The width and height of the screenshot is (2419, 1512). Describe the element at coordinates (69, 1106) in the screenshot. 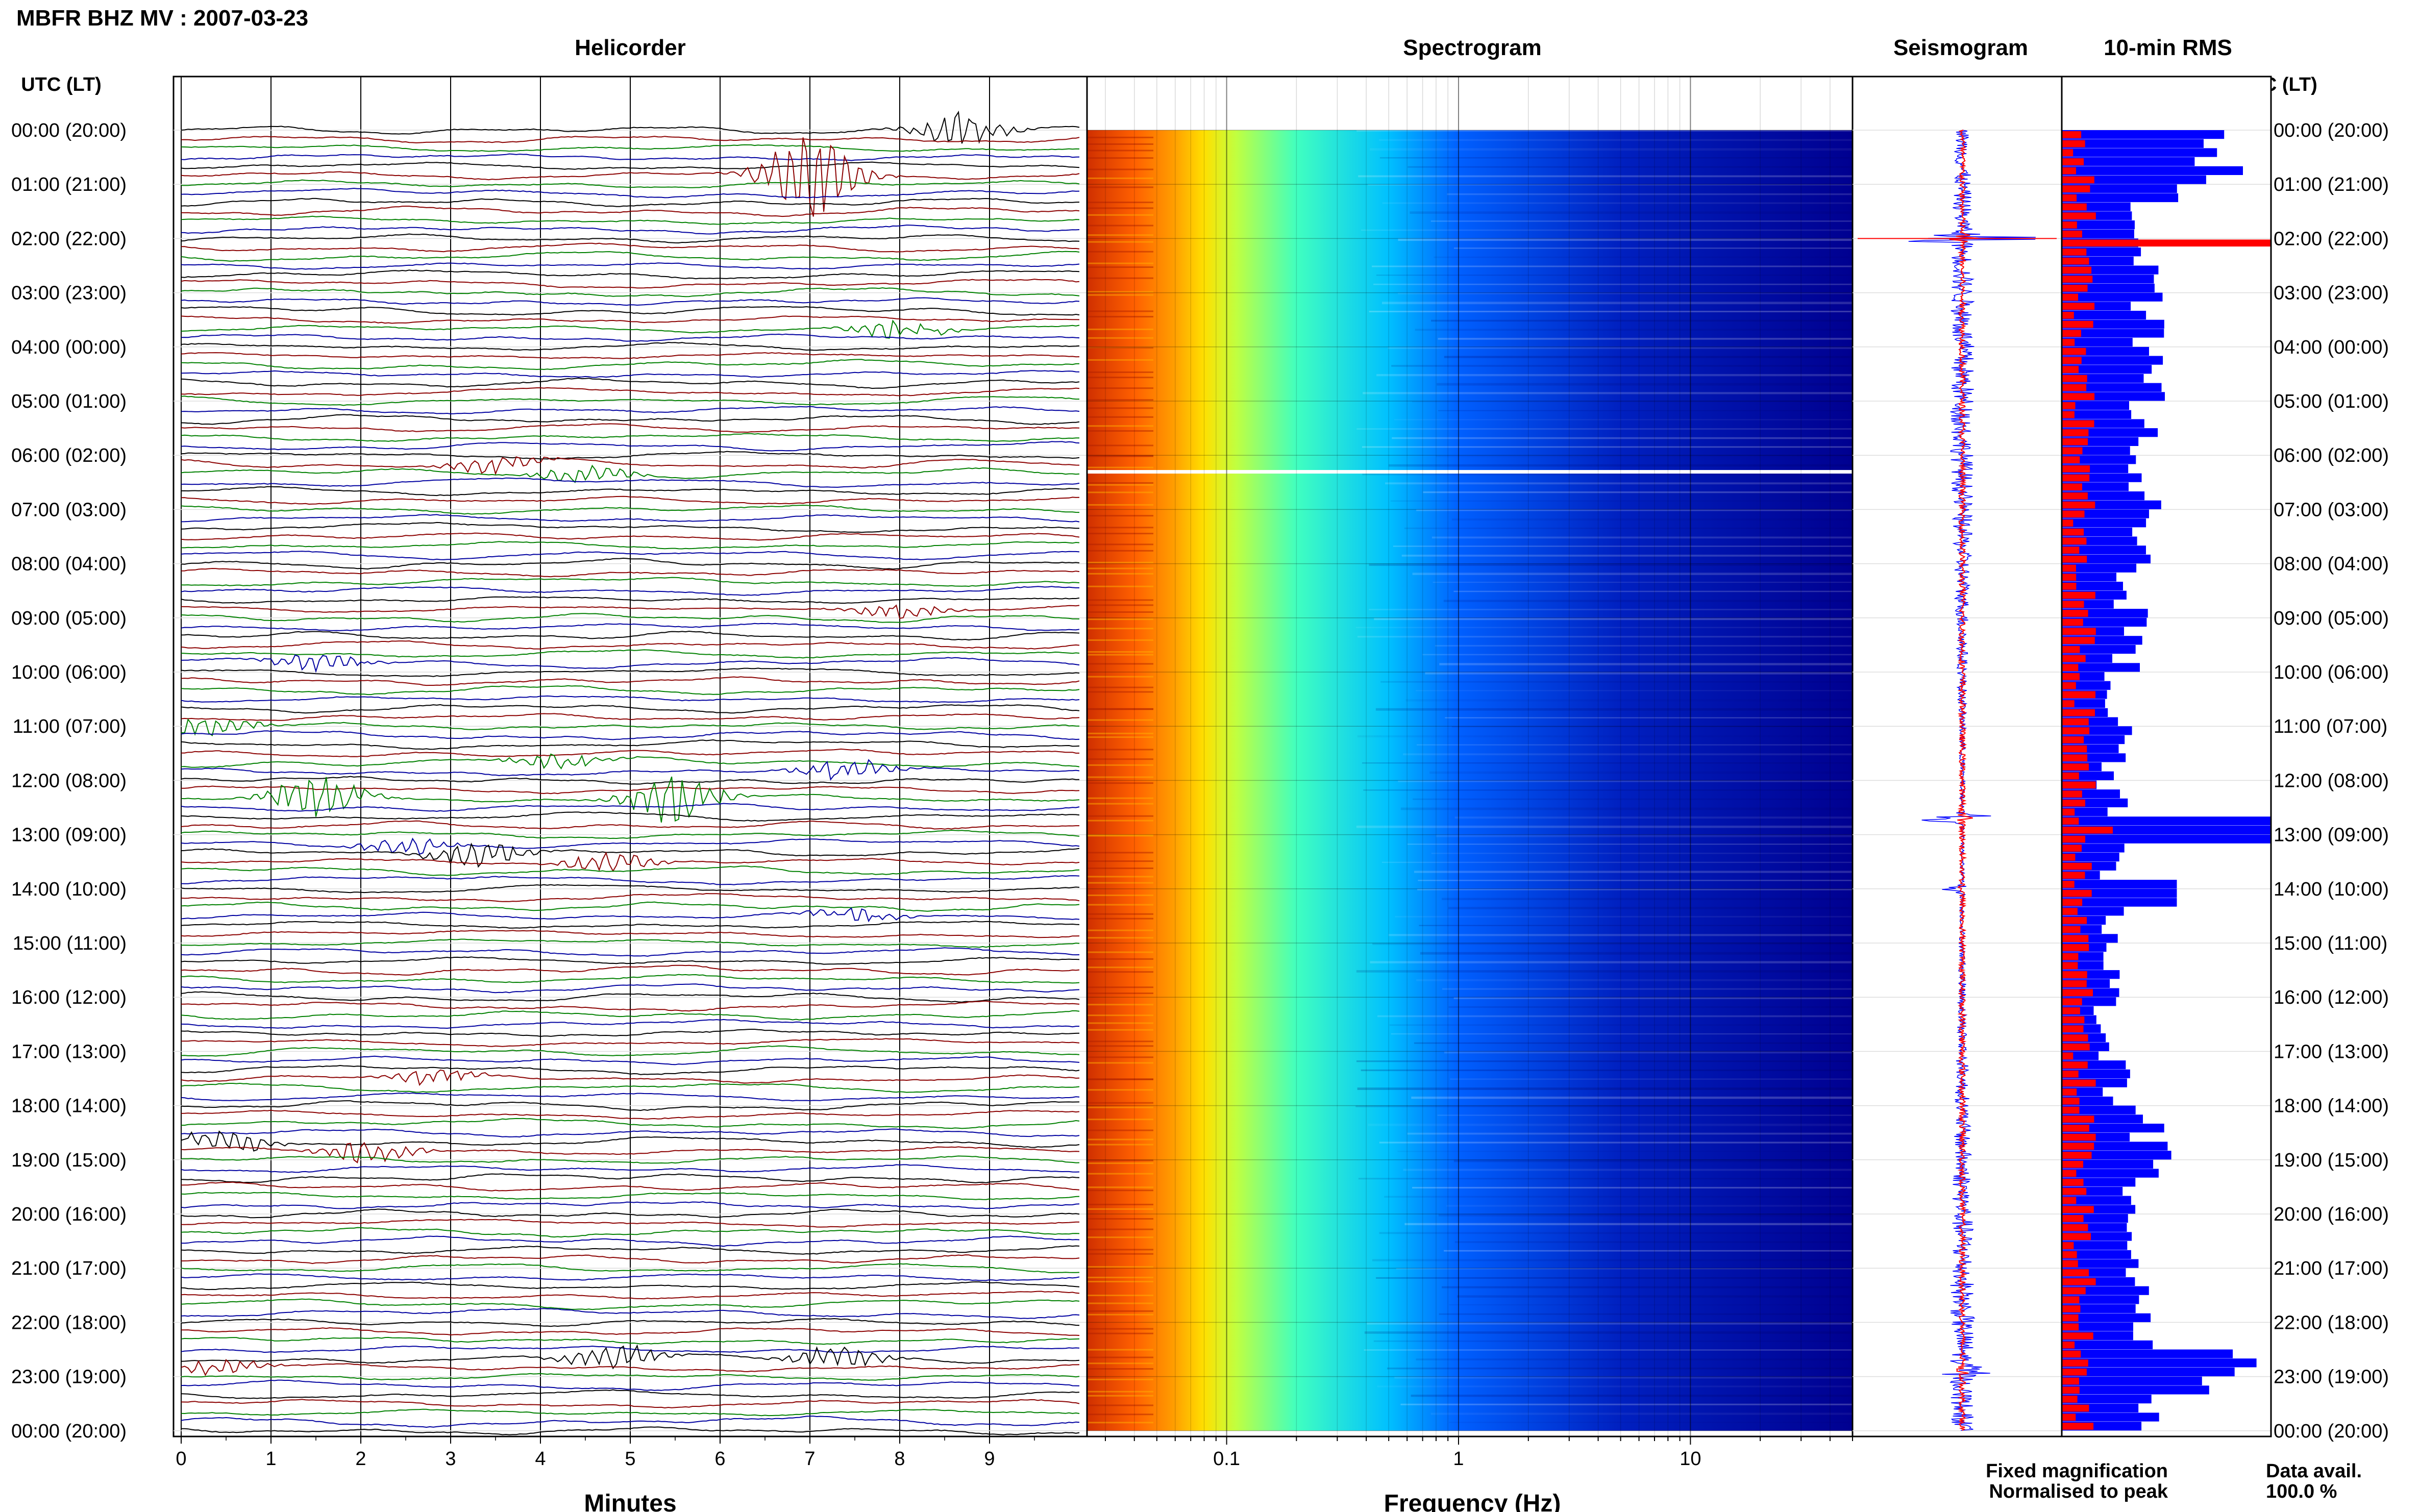

I see `time-label-left: 18:00 (14:00)` at that location.